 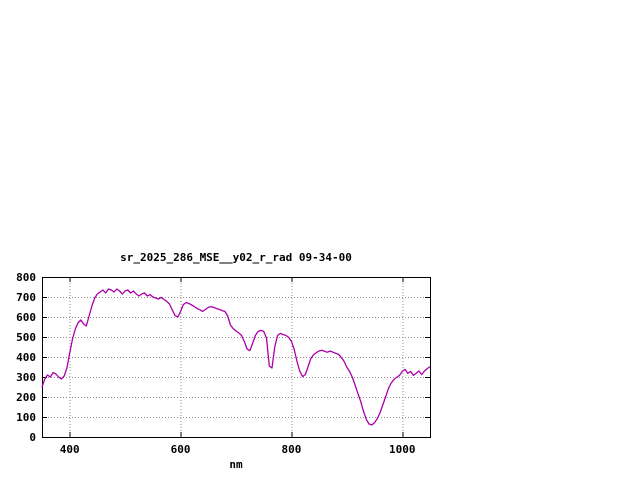 What do you see at coordinates (26, 317) in the screenshot?
I see `y-tick-label: 600` at bounding box center [26, 317].